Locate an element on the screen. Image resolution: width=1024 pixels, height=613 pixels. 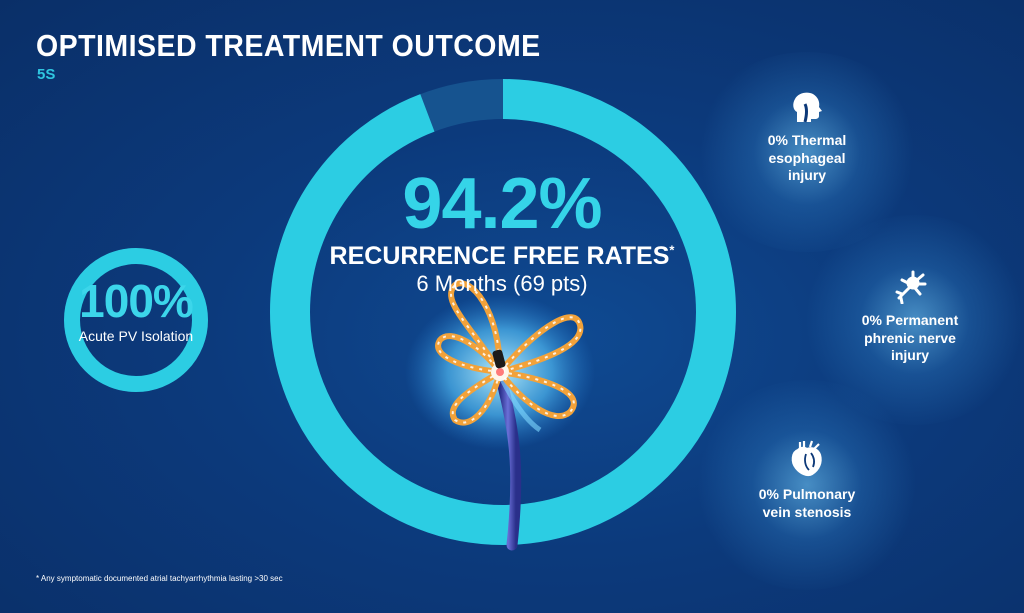
acute-caption: Acute PV Isolation is located at coordinates (136, 336).